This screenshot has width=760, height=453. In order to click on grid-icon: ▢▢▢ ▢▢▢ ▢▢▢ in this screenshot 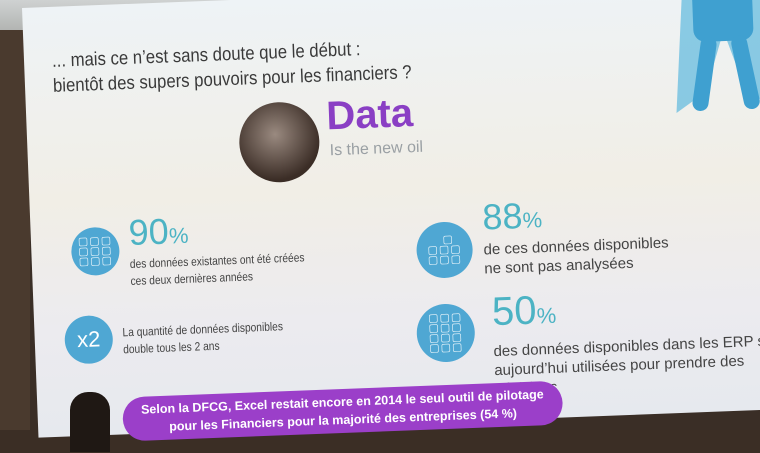, I will do `click(95, 251)`.